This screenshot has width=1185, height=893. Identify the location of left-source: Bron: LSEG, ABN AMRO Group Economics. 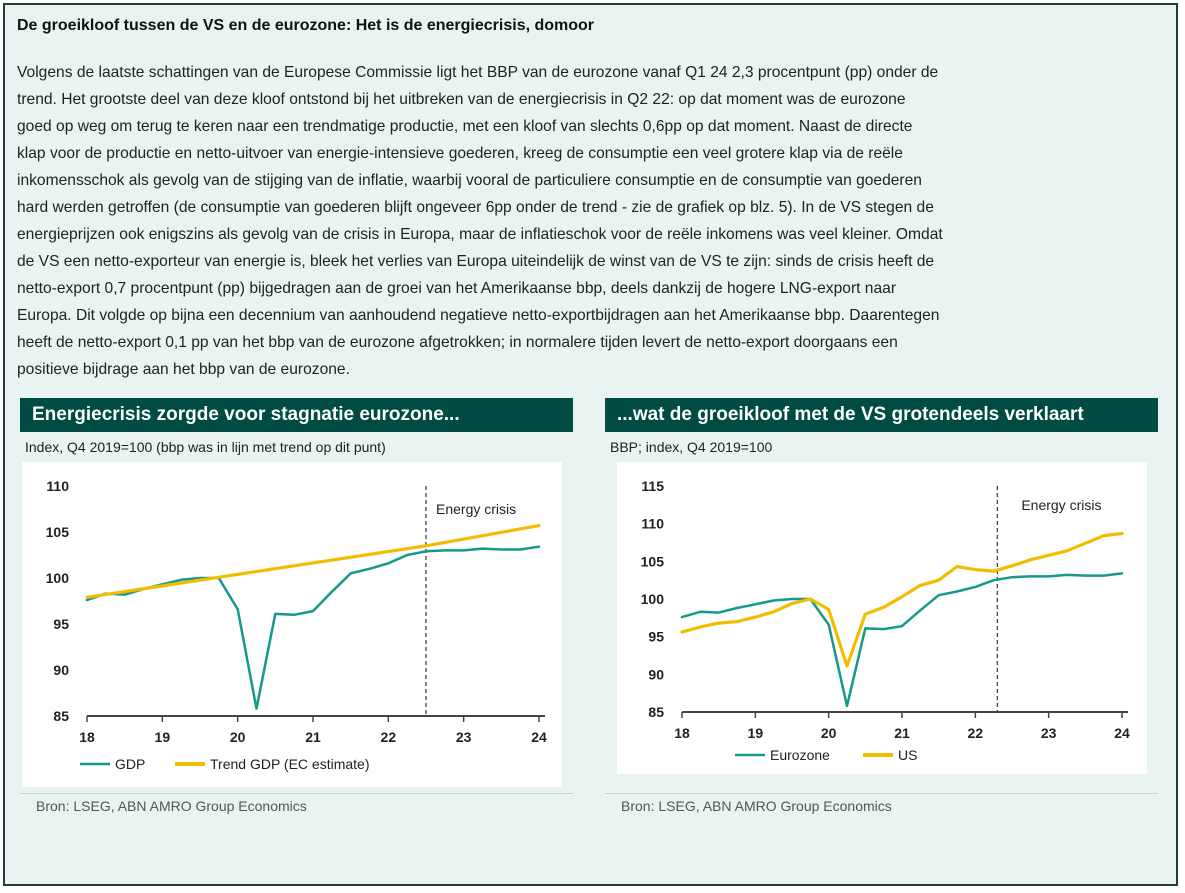
(171, 806).